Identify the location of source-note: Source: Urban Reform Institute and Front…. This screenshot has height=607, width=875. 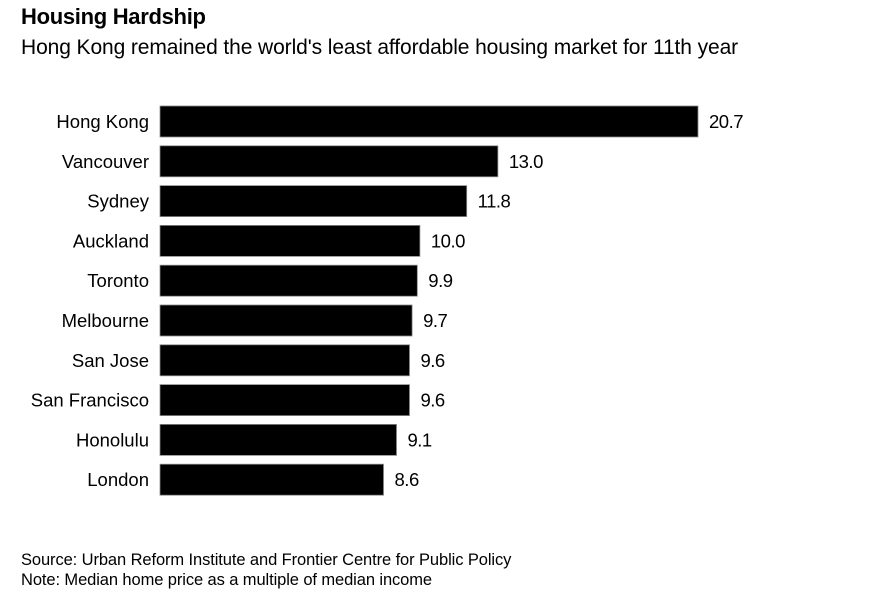
(266, 560).